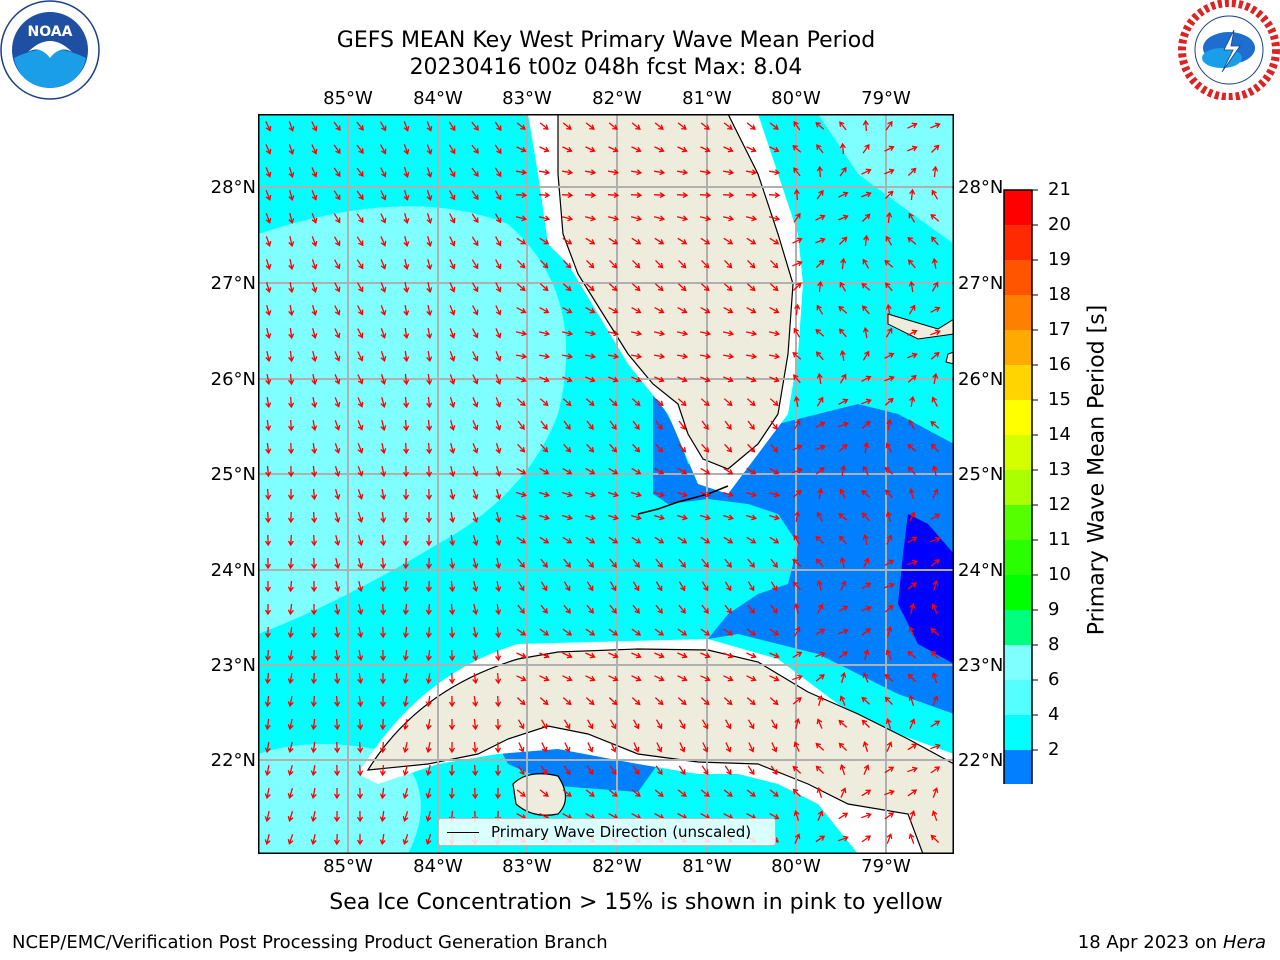  I want to click on legend-label: Primary Wave Direction (unscaled), so click(621, 832).